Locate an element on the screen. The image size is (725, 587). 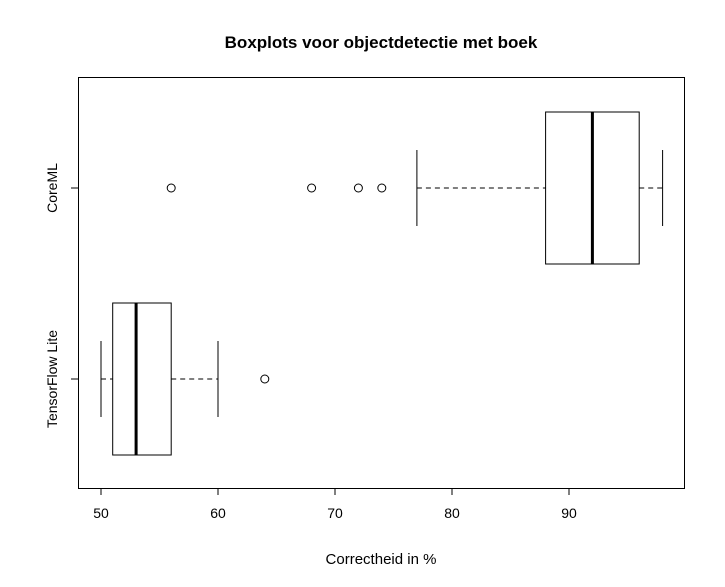
x-axis-label: Correctheid in % is located at coordinates (381, 559).